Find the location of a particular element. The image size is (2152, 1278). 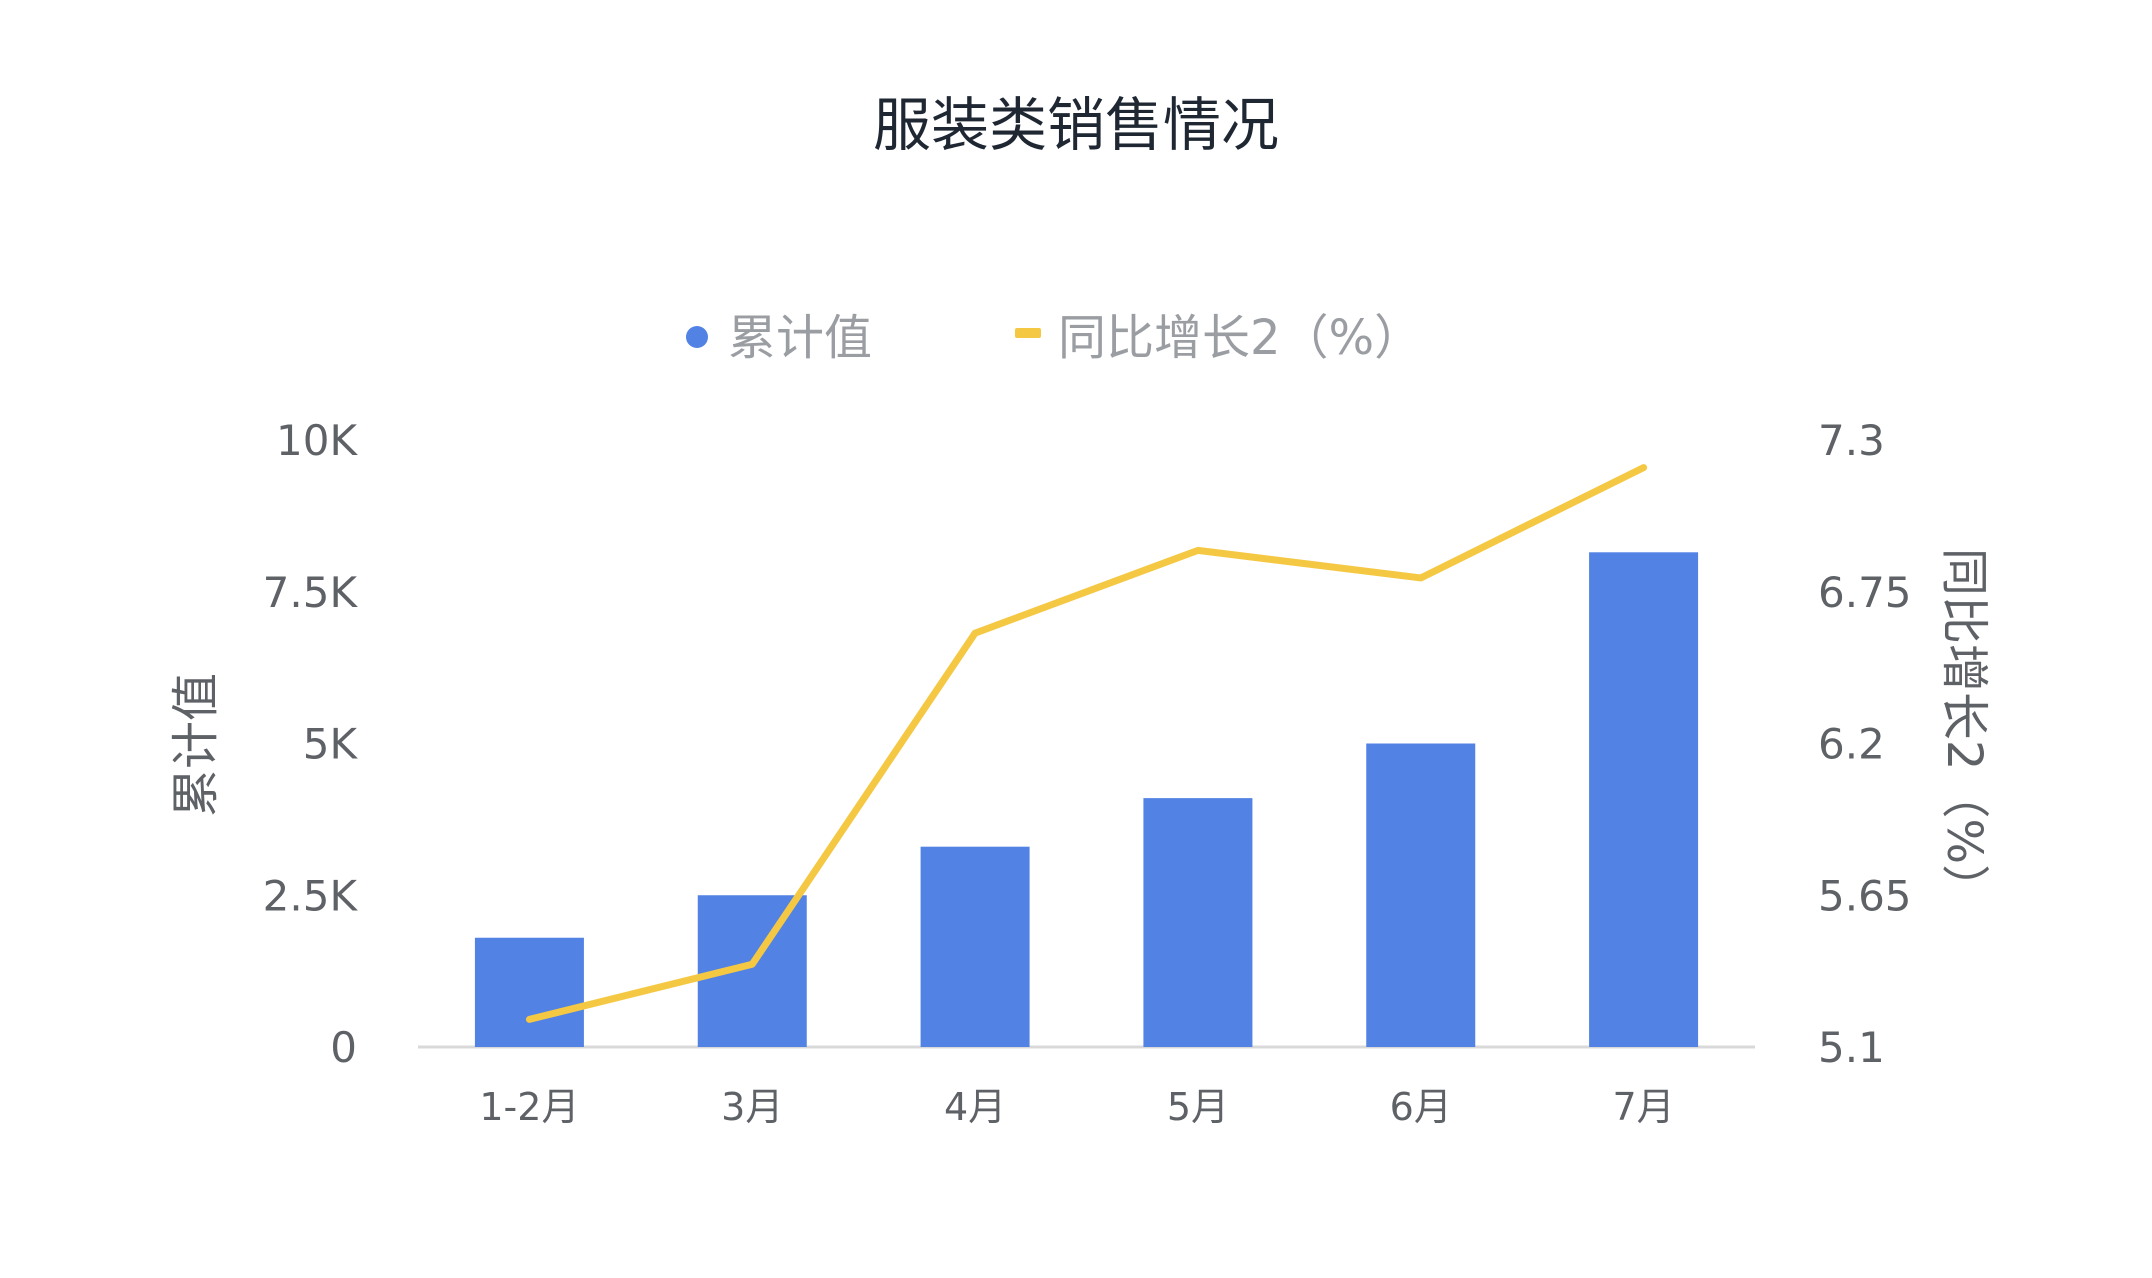

x-axis-tick-label: 5月 is located at coordinates (1198, 1107).